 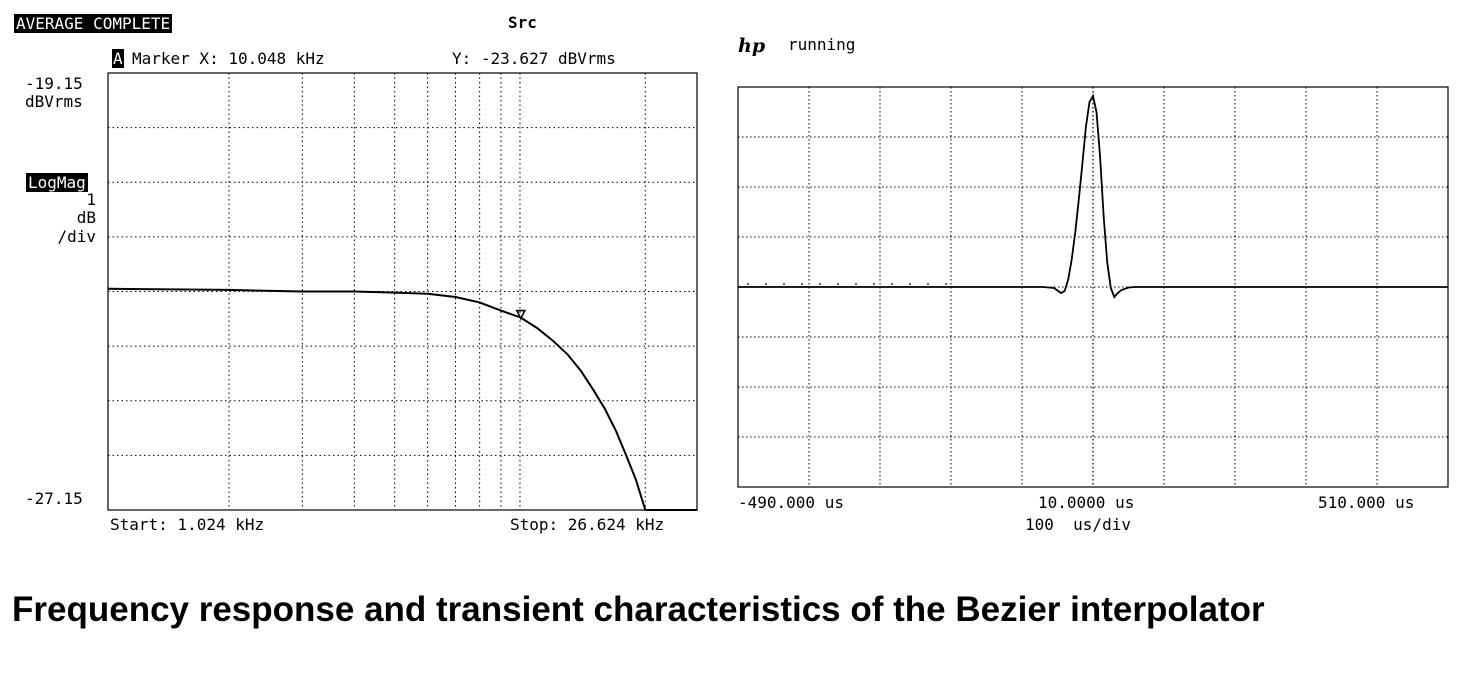 What do you see at coordinates (86, 217) in the screenshot?
I see `scale-unit: dB` at bounding box center [86, 217].